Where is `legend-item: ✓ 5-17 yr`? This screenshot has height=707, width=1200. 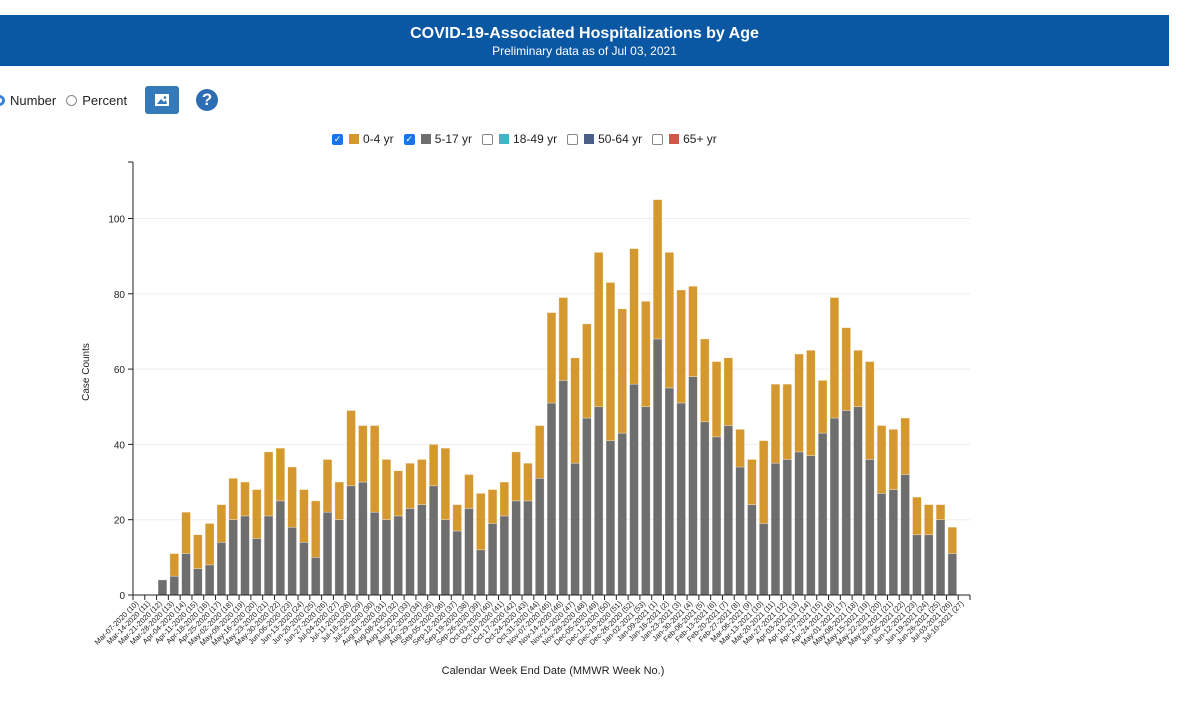
legend-item: ✓ 5-17 yr is located at coordinates (437, 139).